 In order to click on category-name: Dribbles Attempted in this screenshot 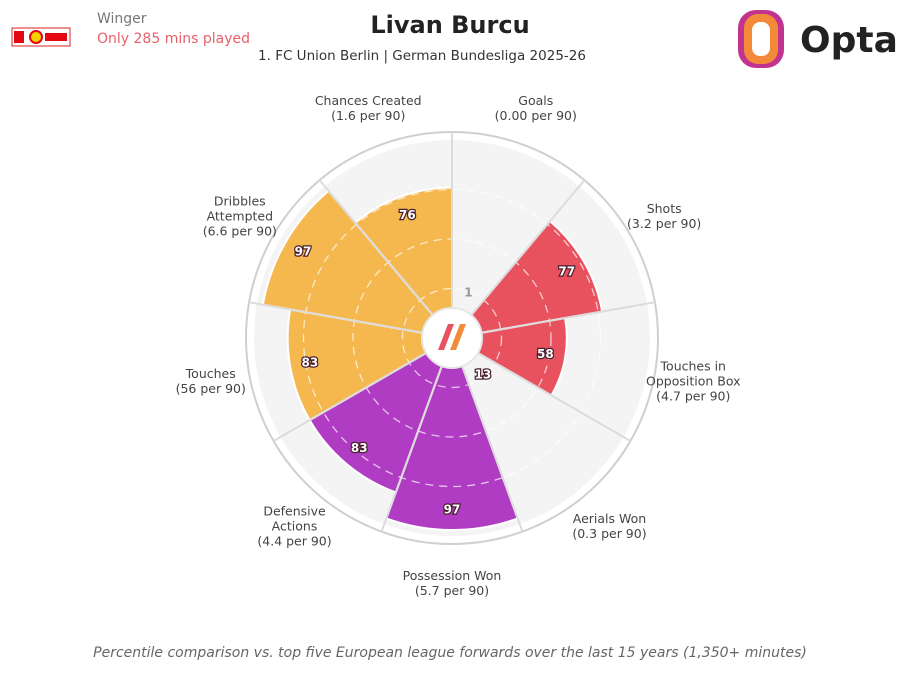, I will do `click(240, 208)`.